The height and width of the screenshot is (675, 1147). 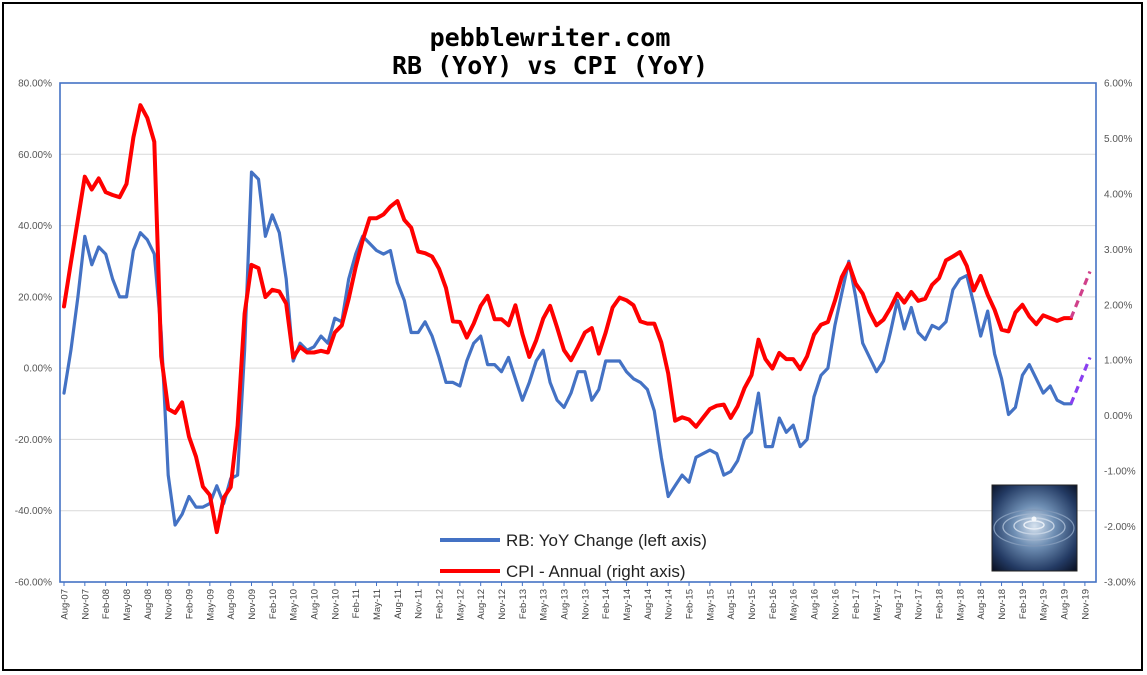 What do you see at coordinates (856, 604) in the screenshot?
I see `x-tick-label: Feb-17` at bounding box center [856, 604].